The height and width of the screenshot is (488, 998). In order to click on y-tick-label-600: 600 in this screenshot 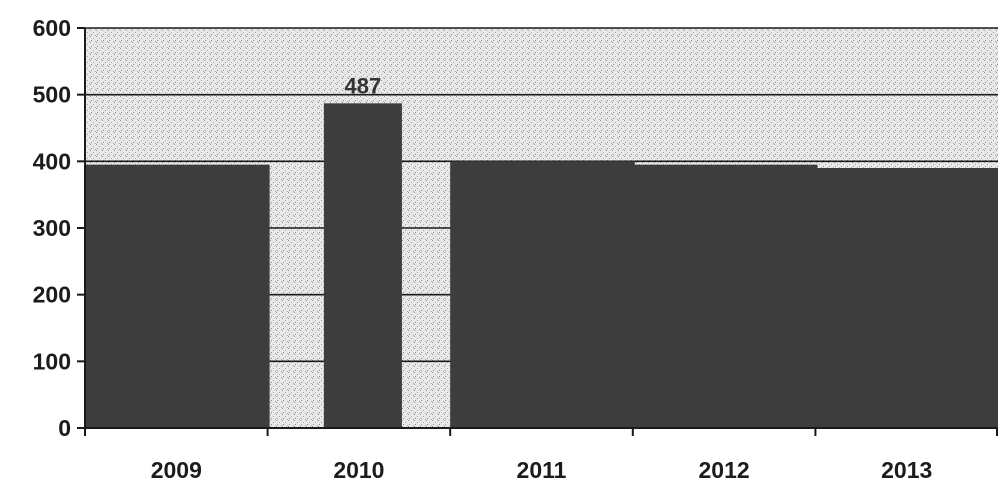, I will do `click(52, 28)`.